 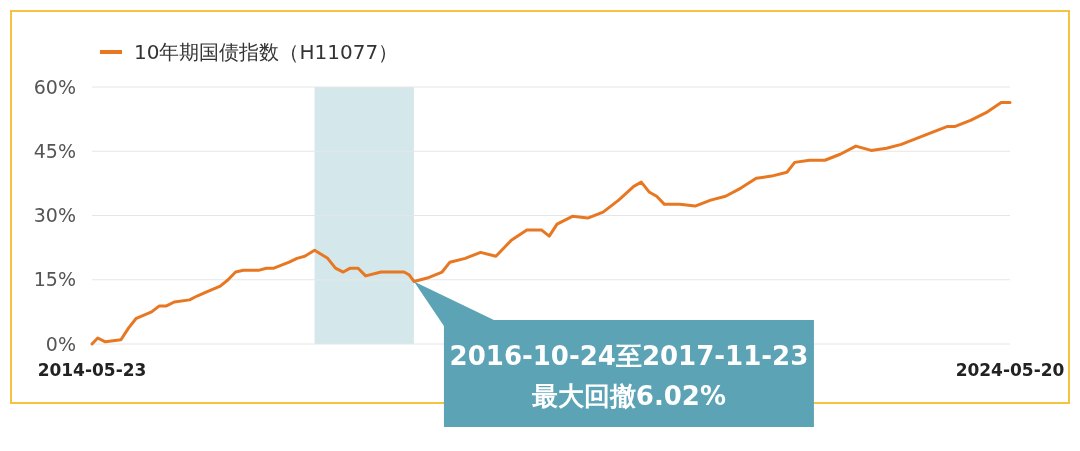 What do you see at coordinates (54, 215) in the screenshot?
I see `y-tick-label: 30%` at bounding box center [54, 215].